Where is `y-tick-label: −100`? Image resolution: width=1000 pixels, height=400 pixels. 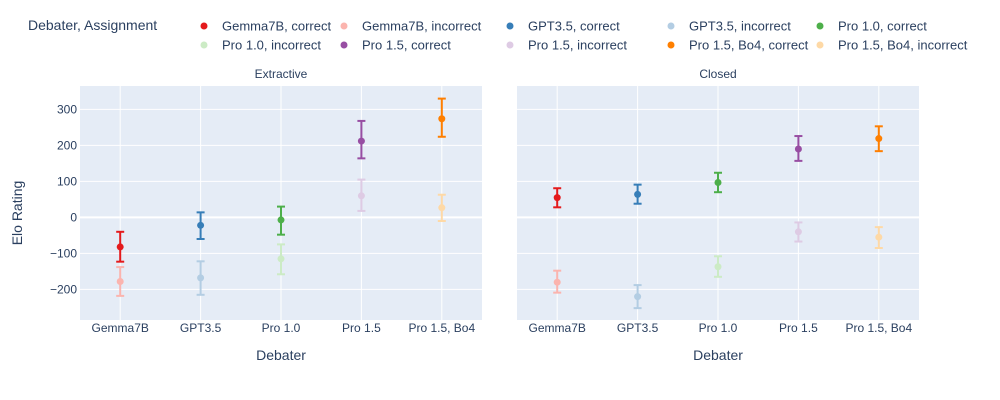 y-tick-label: −100 is located at coordinates (63, 253).